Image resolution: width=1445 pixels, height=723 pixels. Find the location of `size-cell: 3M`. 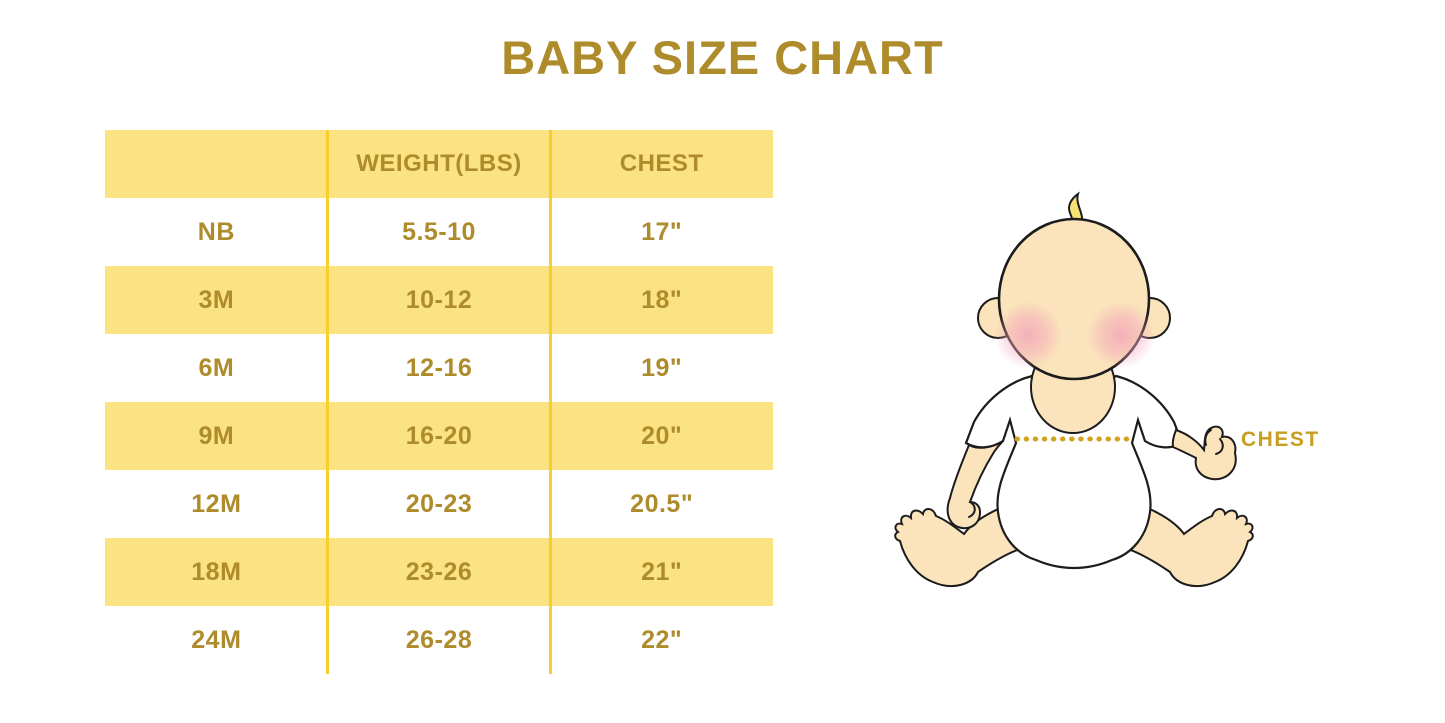

size-cell: 3M is located at coordinates (216, 299).